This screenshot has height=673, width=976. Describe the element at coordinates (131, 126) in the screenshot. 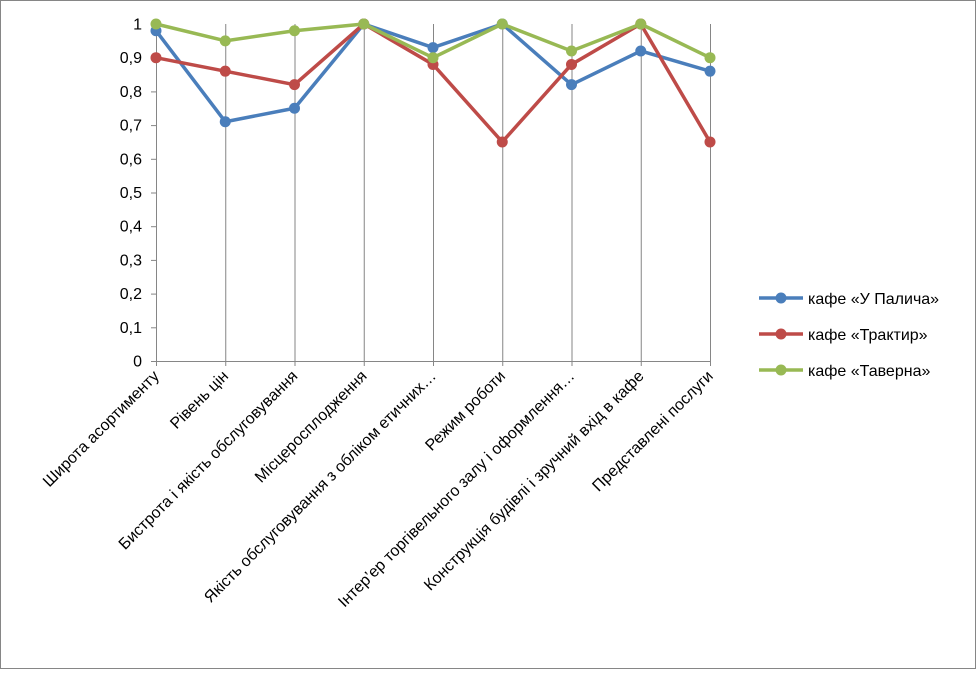

I see `y-tick-label: 0,7` at that location.